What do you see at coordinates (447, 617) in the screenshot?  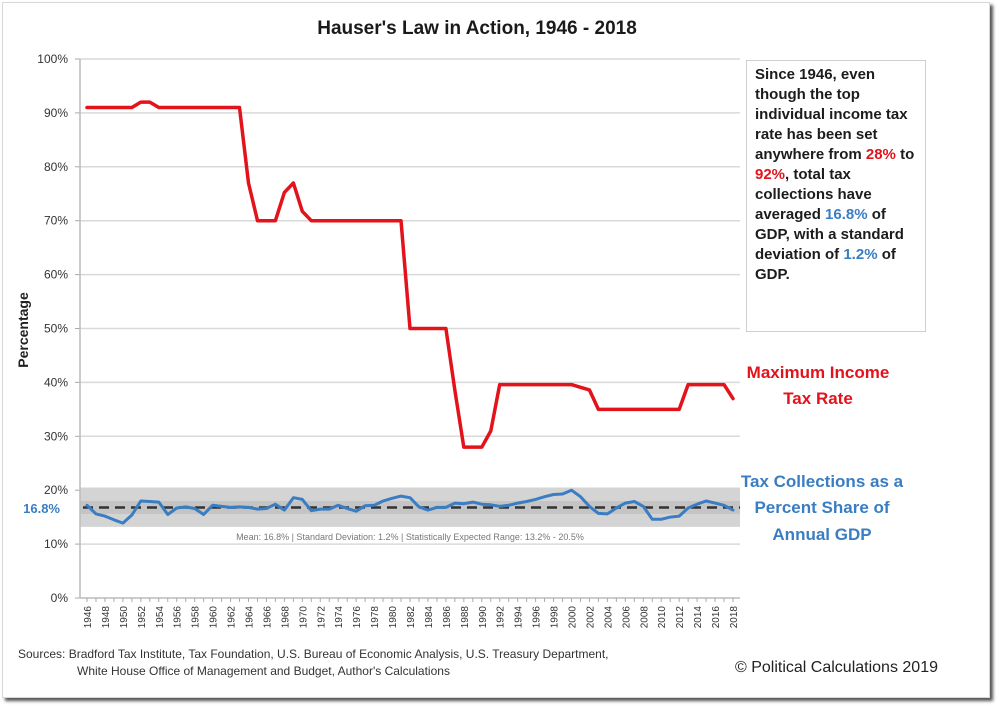 I see `x-tick-label: 1986` at bounding box center [447, 617].